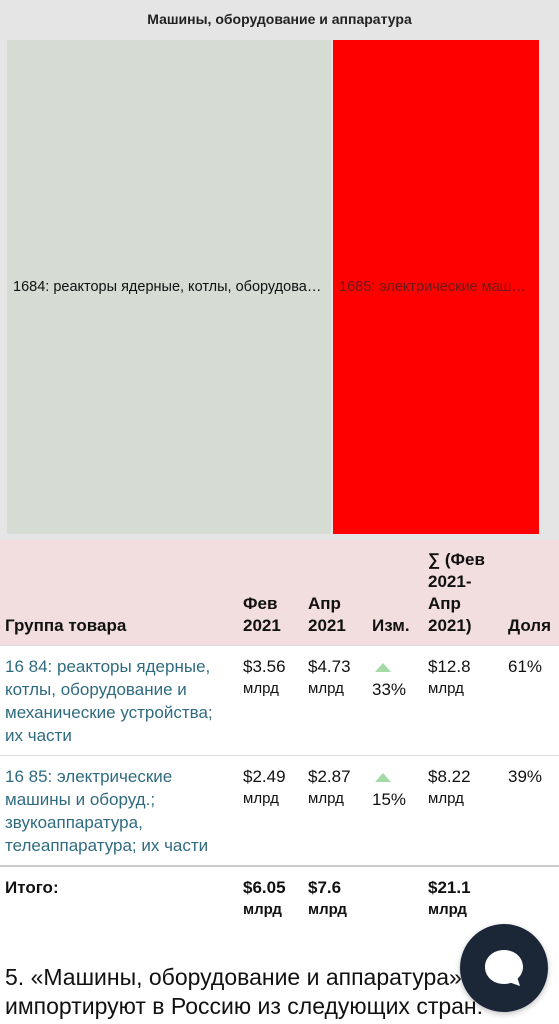  What do you see at coordinates (463, 699) in the screenshot?
I see `row-sum-cell: $12.8 млрд` at bounding box center [463, 699].